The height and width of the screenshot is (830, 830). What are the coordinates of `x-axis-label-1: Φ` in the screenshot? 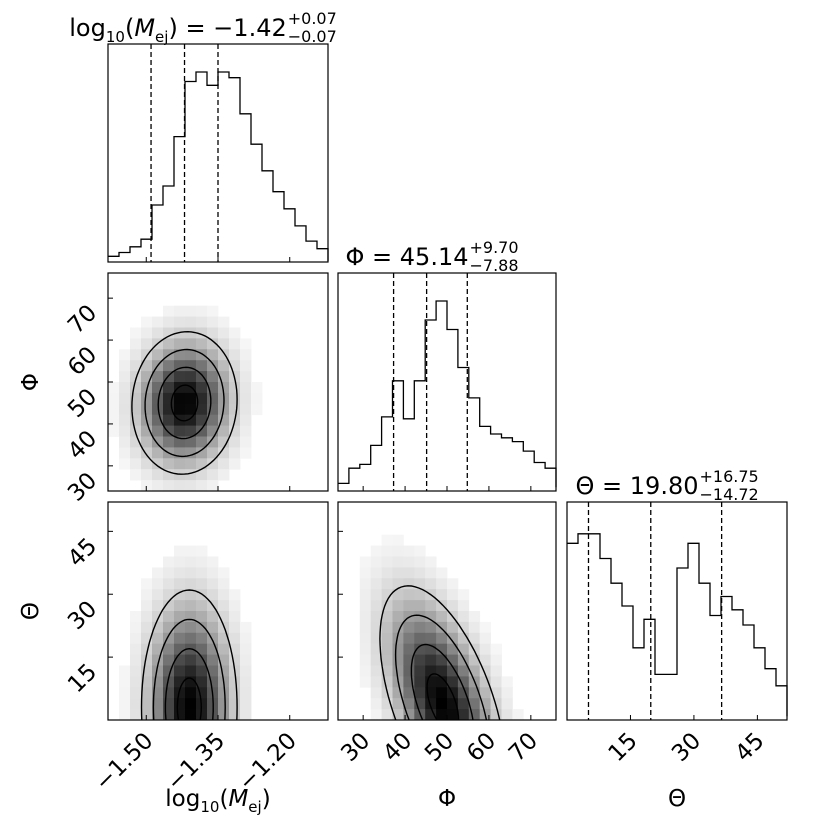 It's located at (447, 799).